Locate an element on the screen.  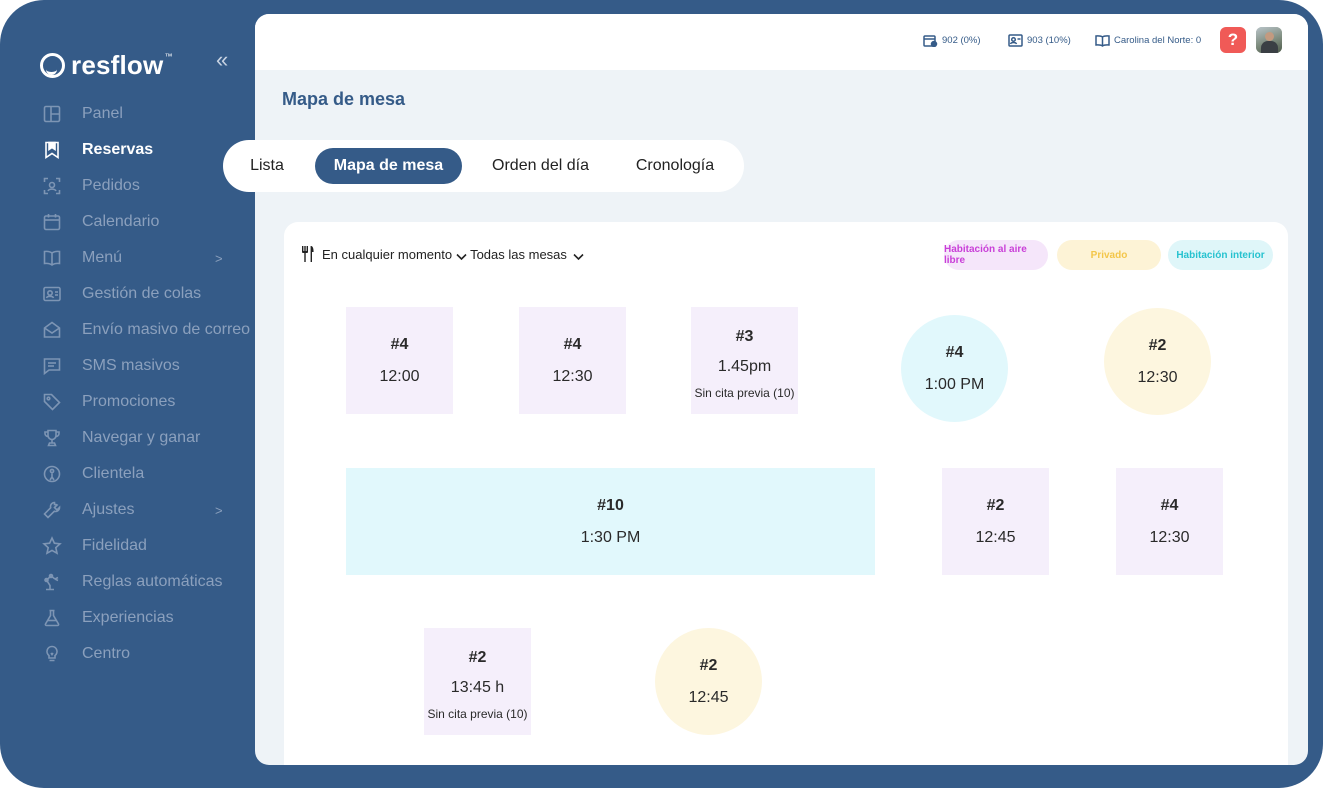
robot-arm-icon is located at coordinates (52, 582).